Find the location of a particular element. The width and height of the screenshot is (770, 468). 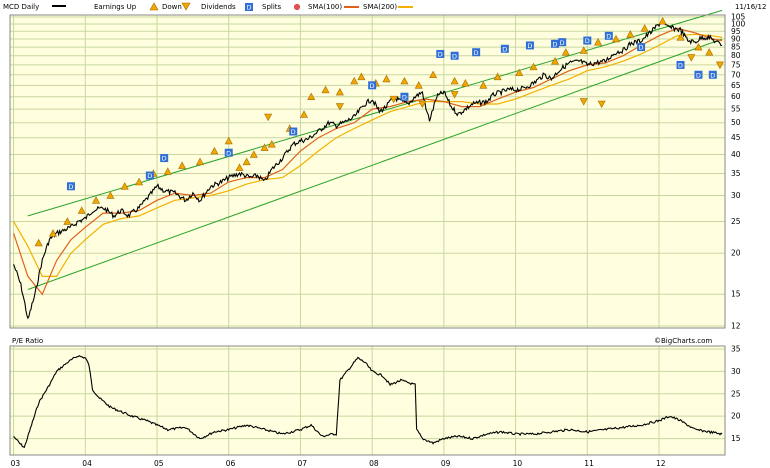

circle-icon is located at coordinates (297, 7).